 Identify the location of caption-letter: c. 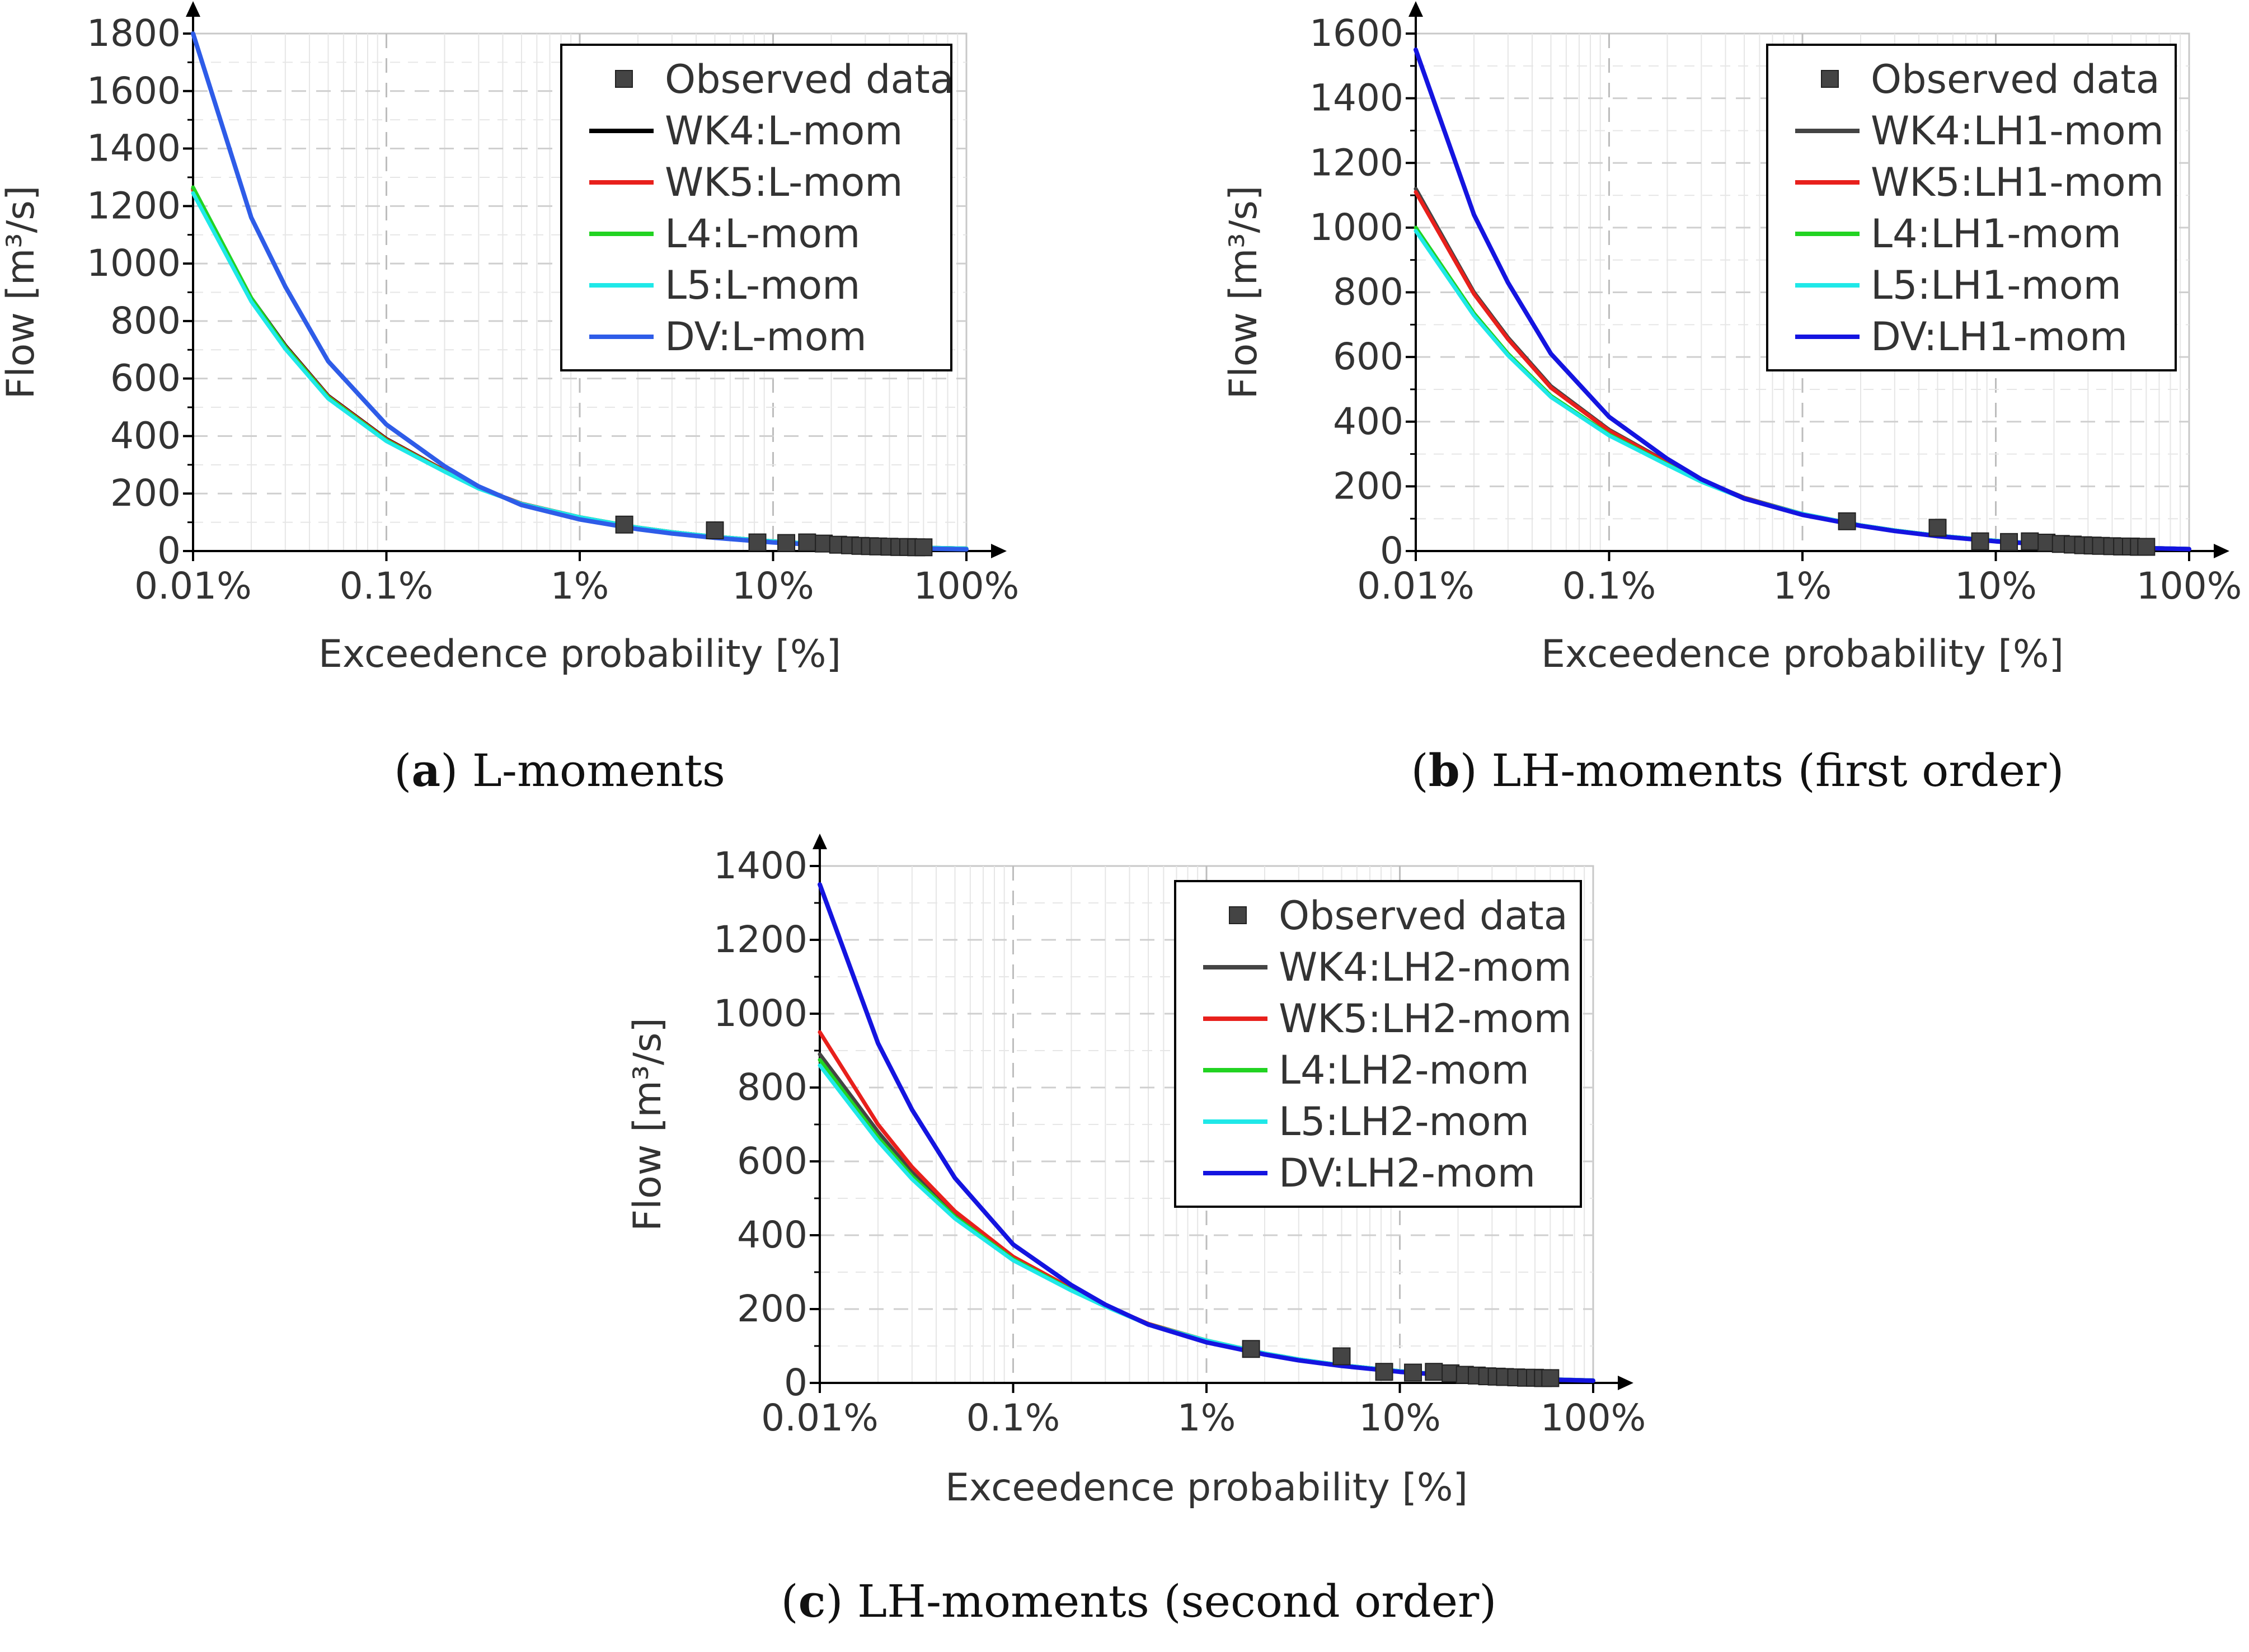
(812, 1601).